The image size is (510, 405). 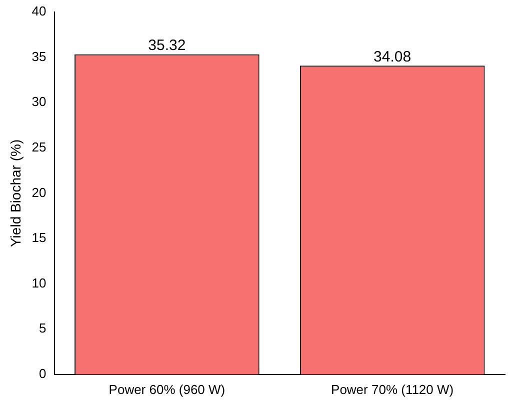 What do you see at coordinates (39, 282) in the screenshot?
I see `y-tick-label: 10` at bounding box center [39, 282].